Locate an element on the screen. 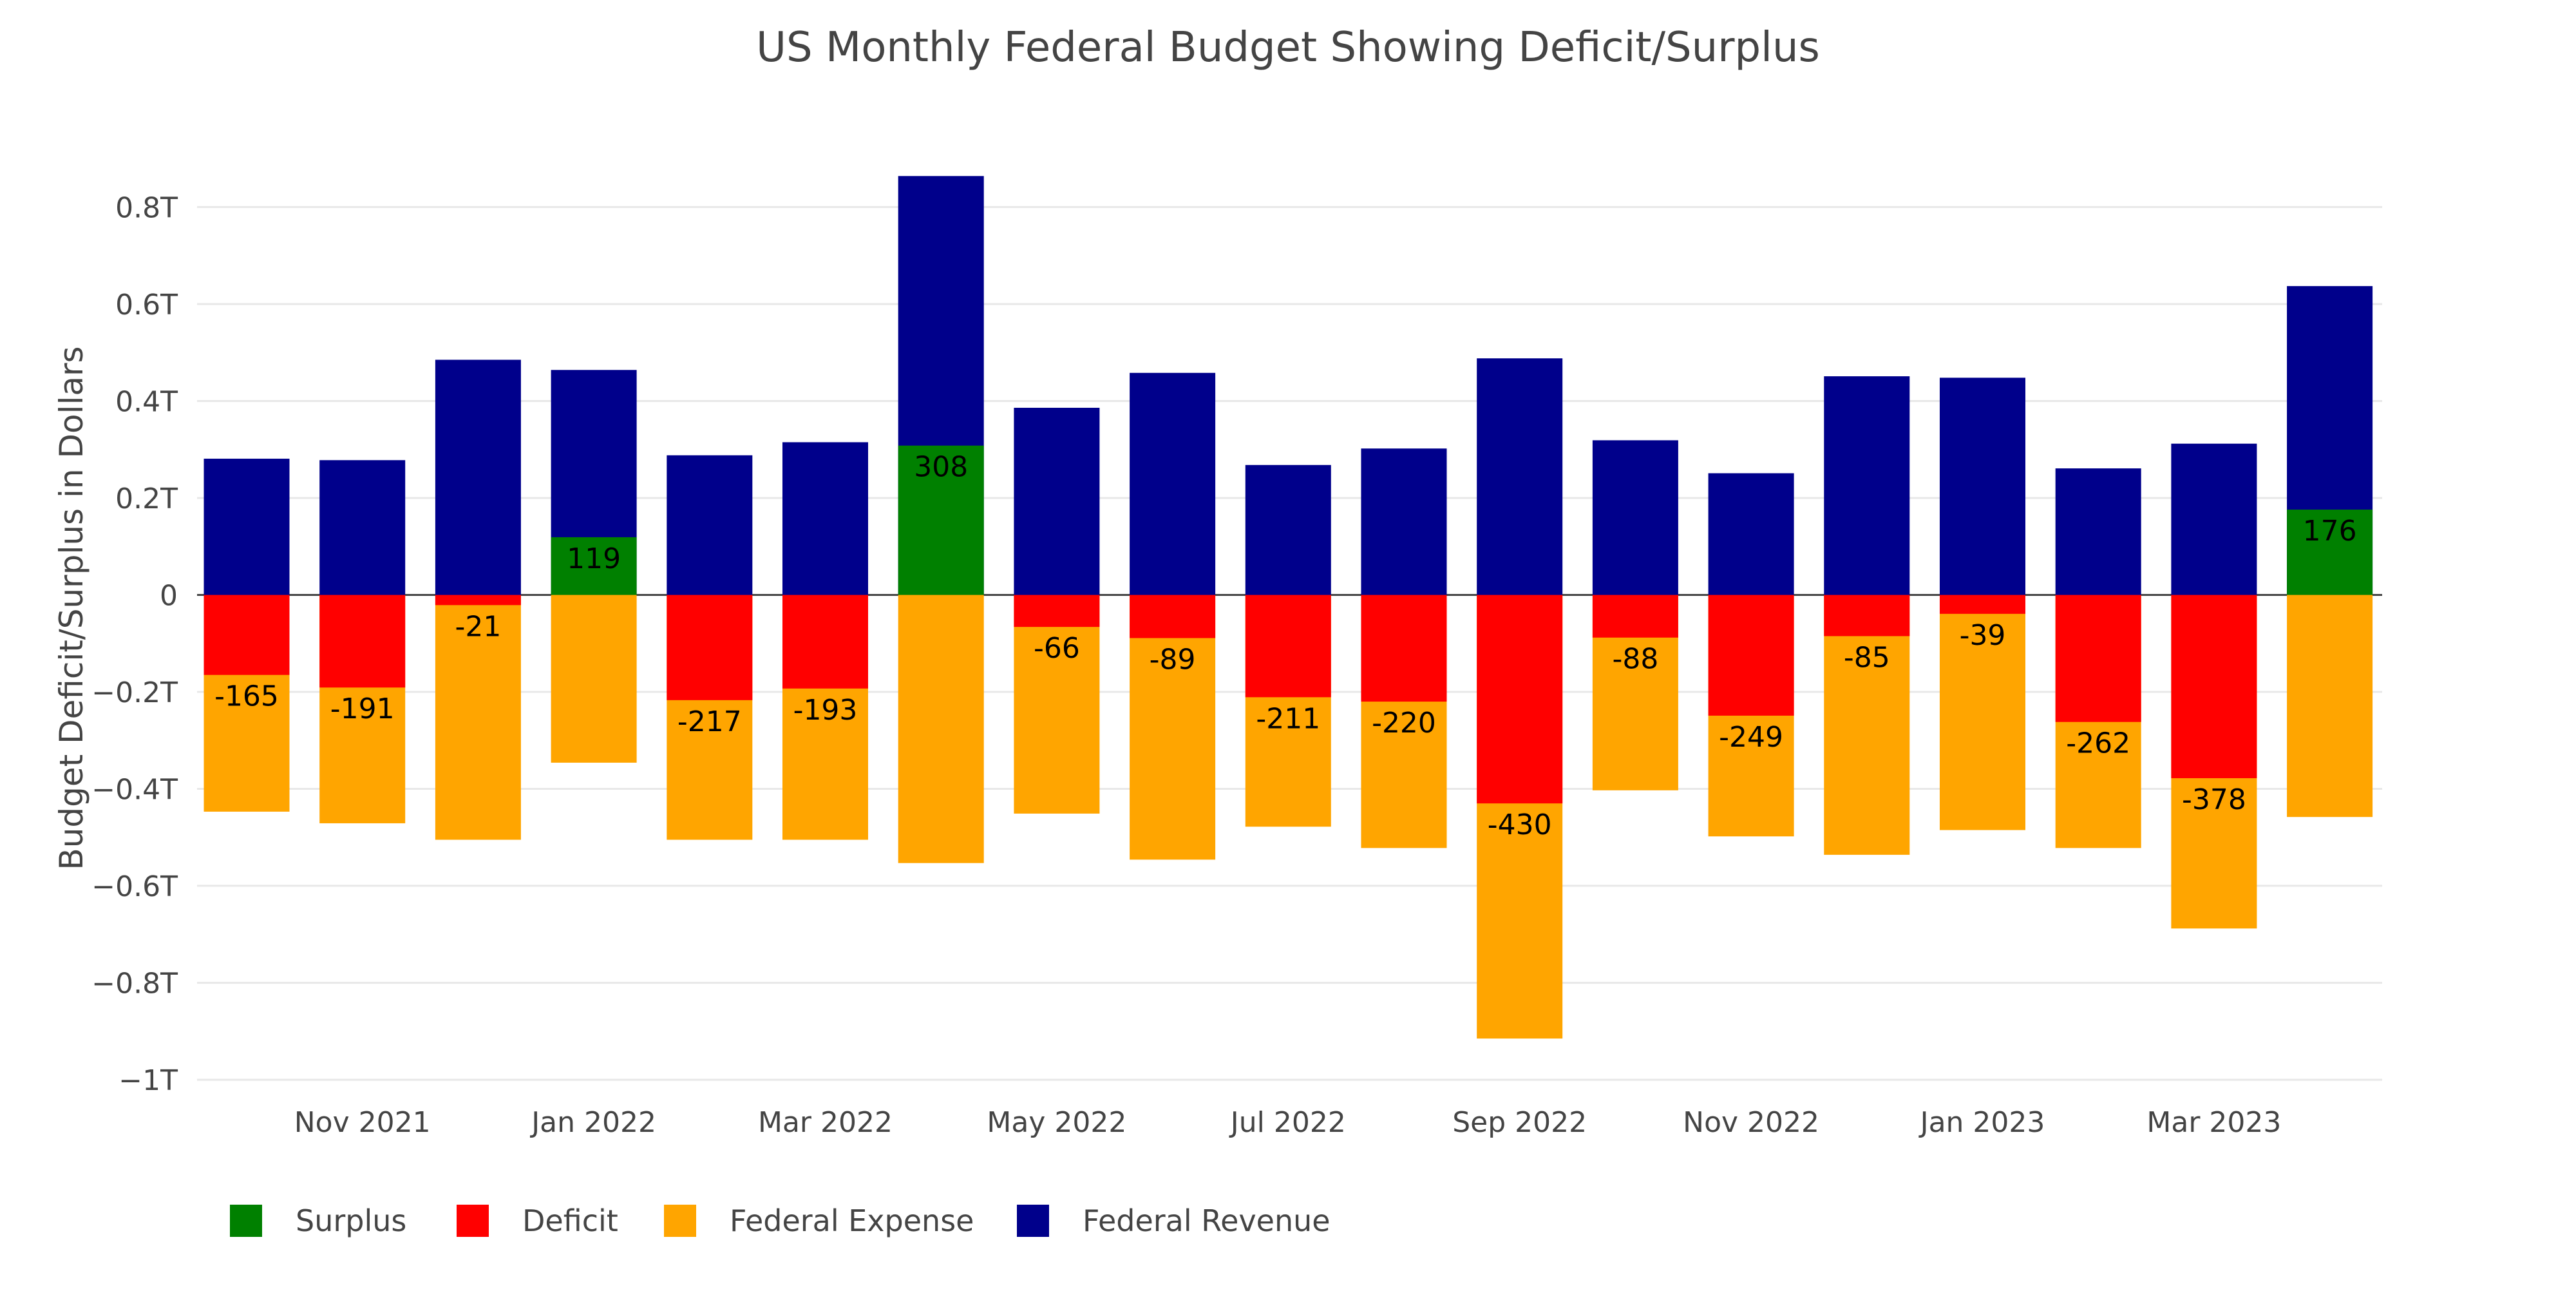  y-tick-label: −0.8T is located at coordinates (135, 984).